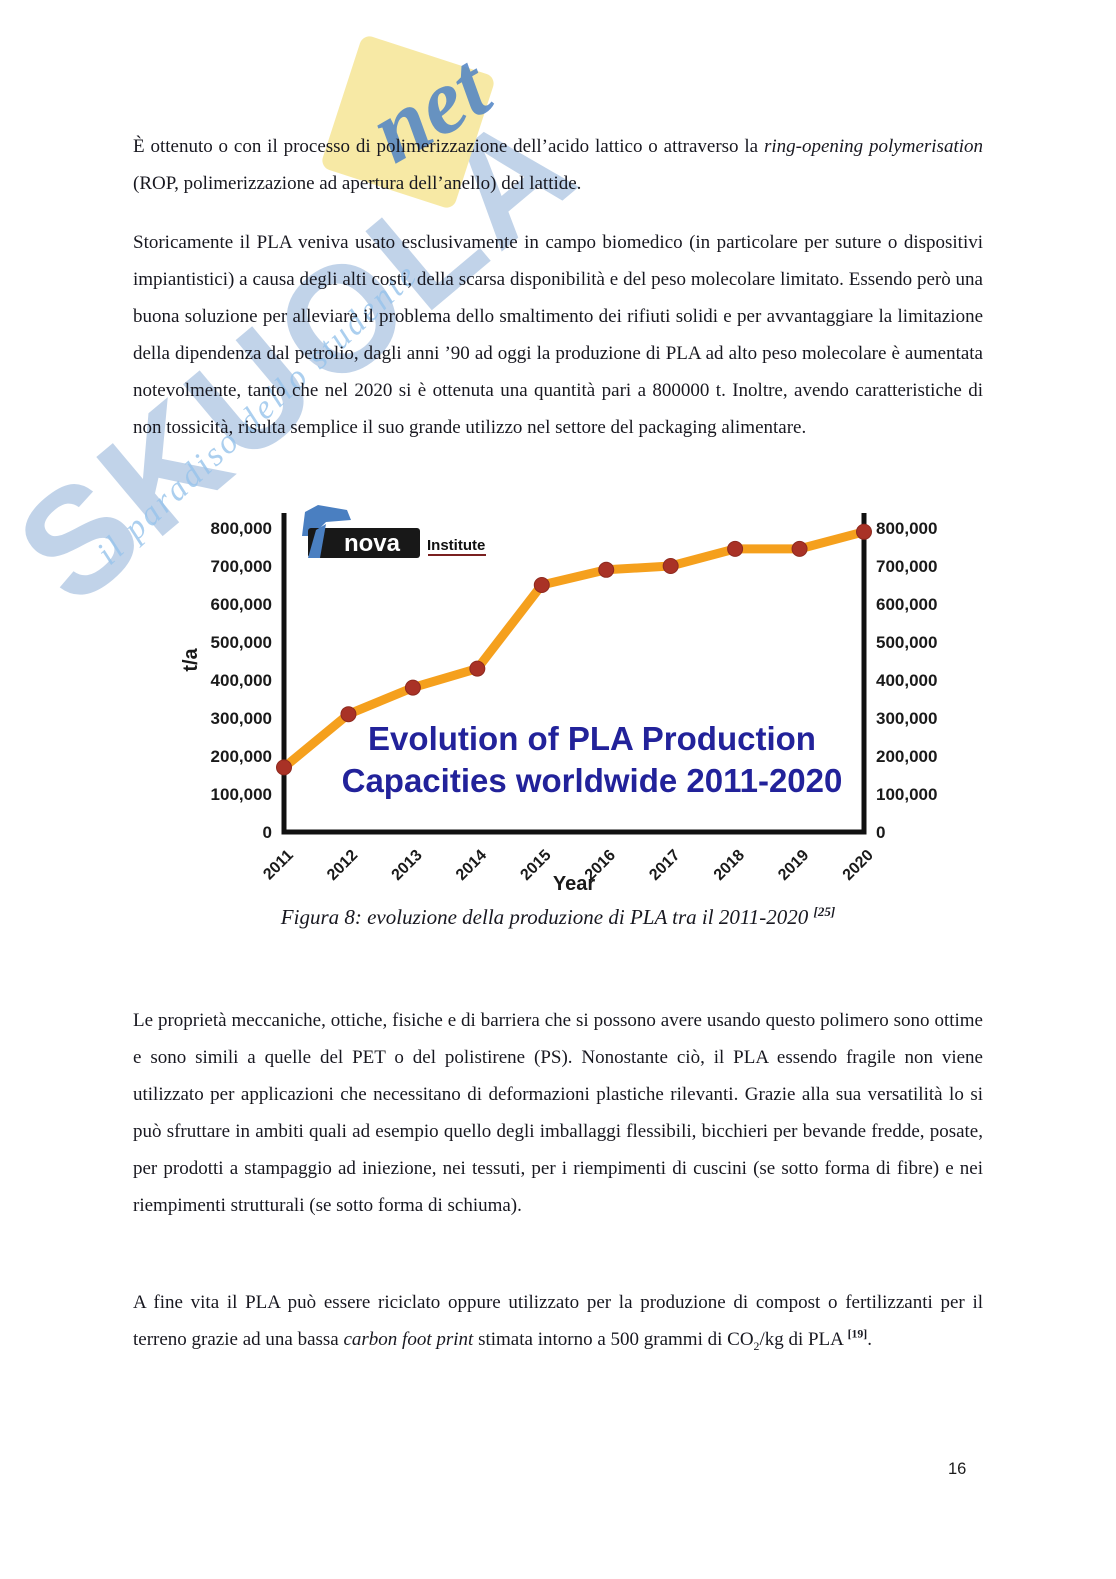 This screenshot has height=1579, width=1116. Describe the element at coordinates (241, 718) in the screenshot. I see `y-tick-label-left: 300,000` at that location.